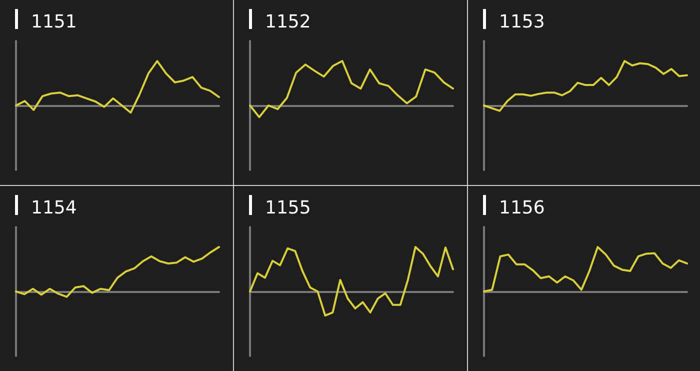 The width and height of the screenshot is (700, 371). Describe the element at coordinates (288, 208) in the screenshot. I see `chart-title: 1155` at that location.